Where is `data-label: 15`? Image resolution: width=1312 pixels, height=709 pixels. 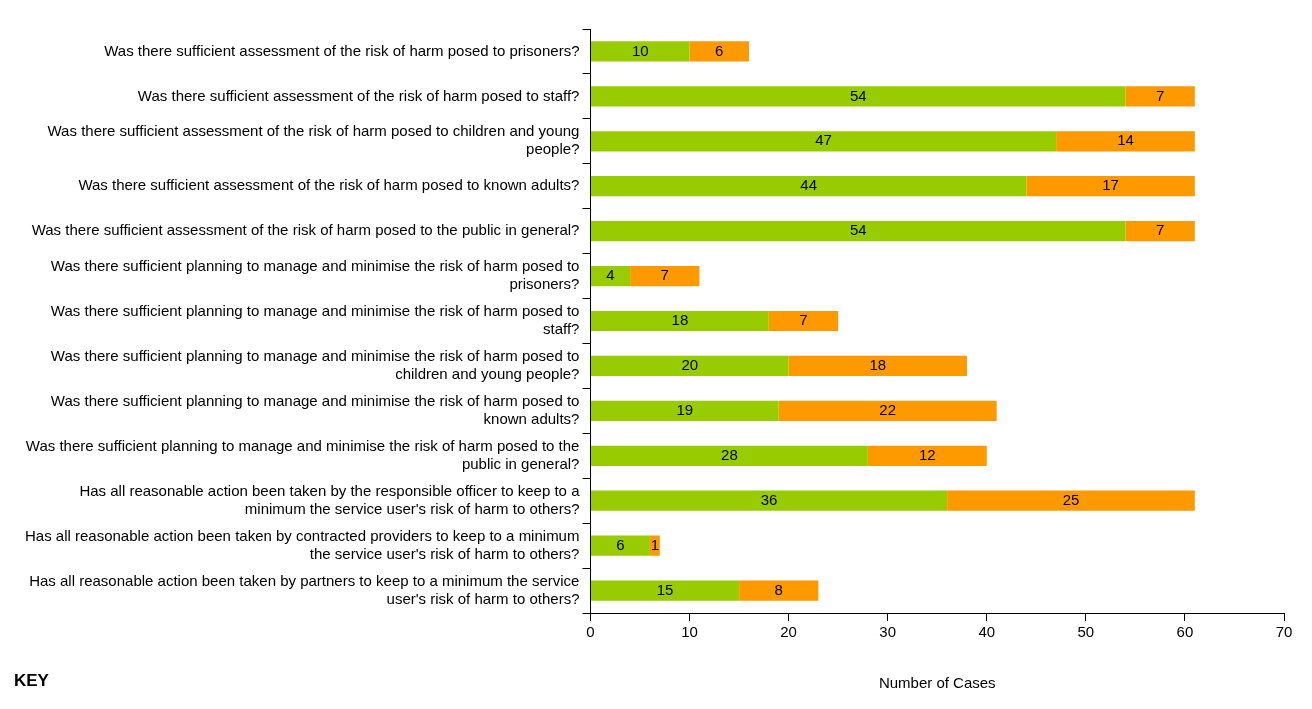
data-label: 15 is located at coordinates (665, 589).